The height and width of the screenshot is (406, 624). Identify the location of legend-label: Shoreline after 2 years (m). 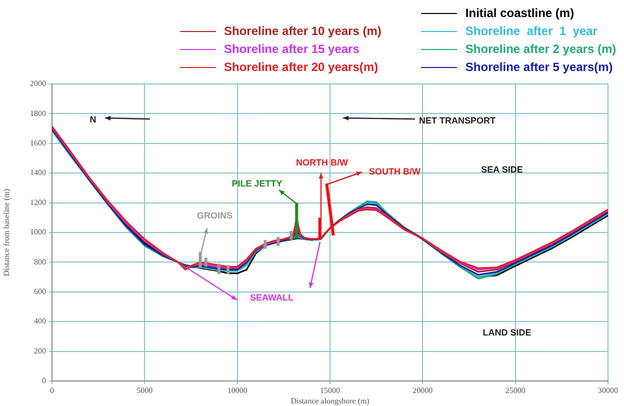
(540, 49).